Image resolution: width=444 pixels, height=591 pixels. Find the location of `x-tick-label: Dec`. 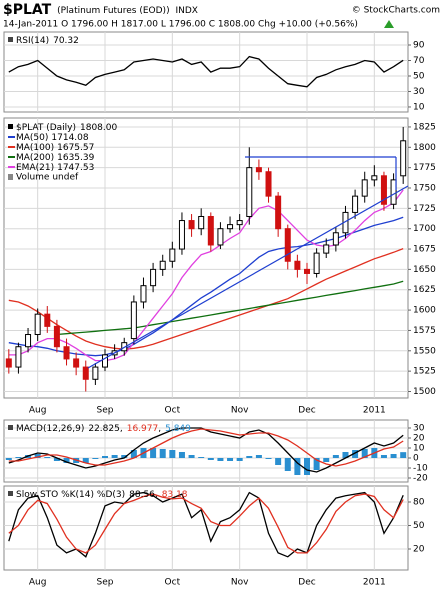

x-tick-label: Dec is located at coordinates (306, 411).